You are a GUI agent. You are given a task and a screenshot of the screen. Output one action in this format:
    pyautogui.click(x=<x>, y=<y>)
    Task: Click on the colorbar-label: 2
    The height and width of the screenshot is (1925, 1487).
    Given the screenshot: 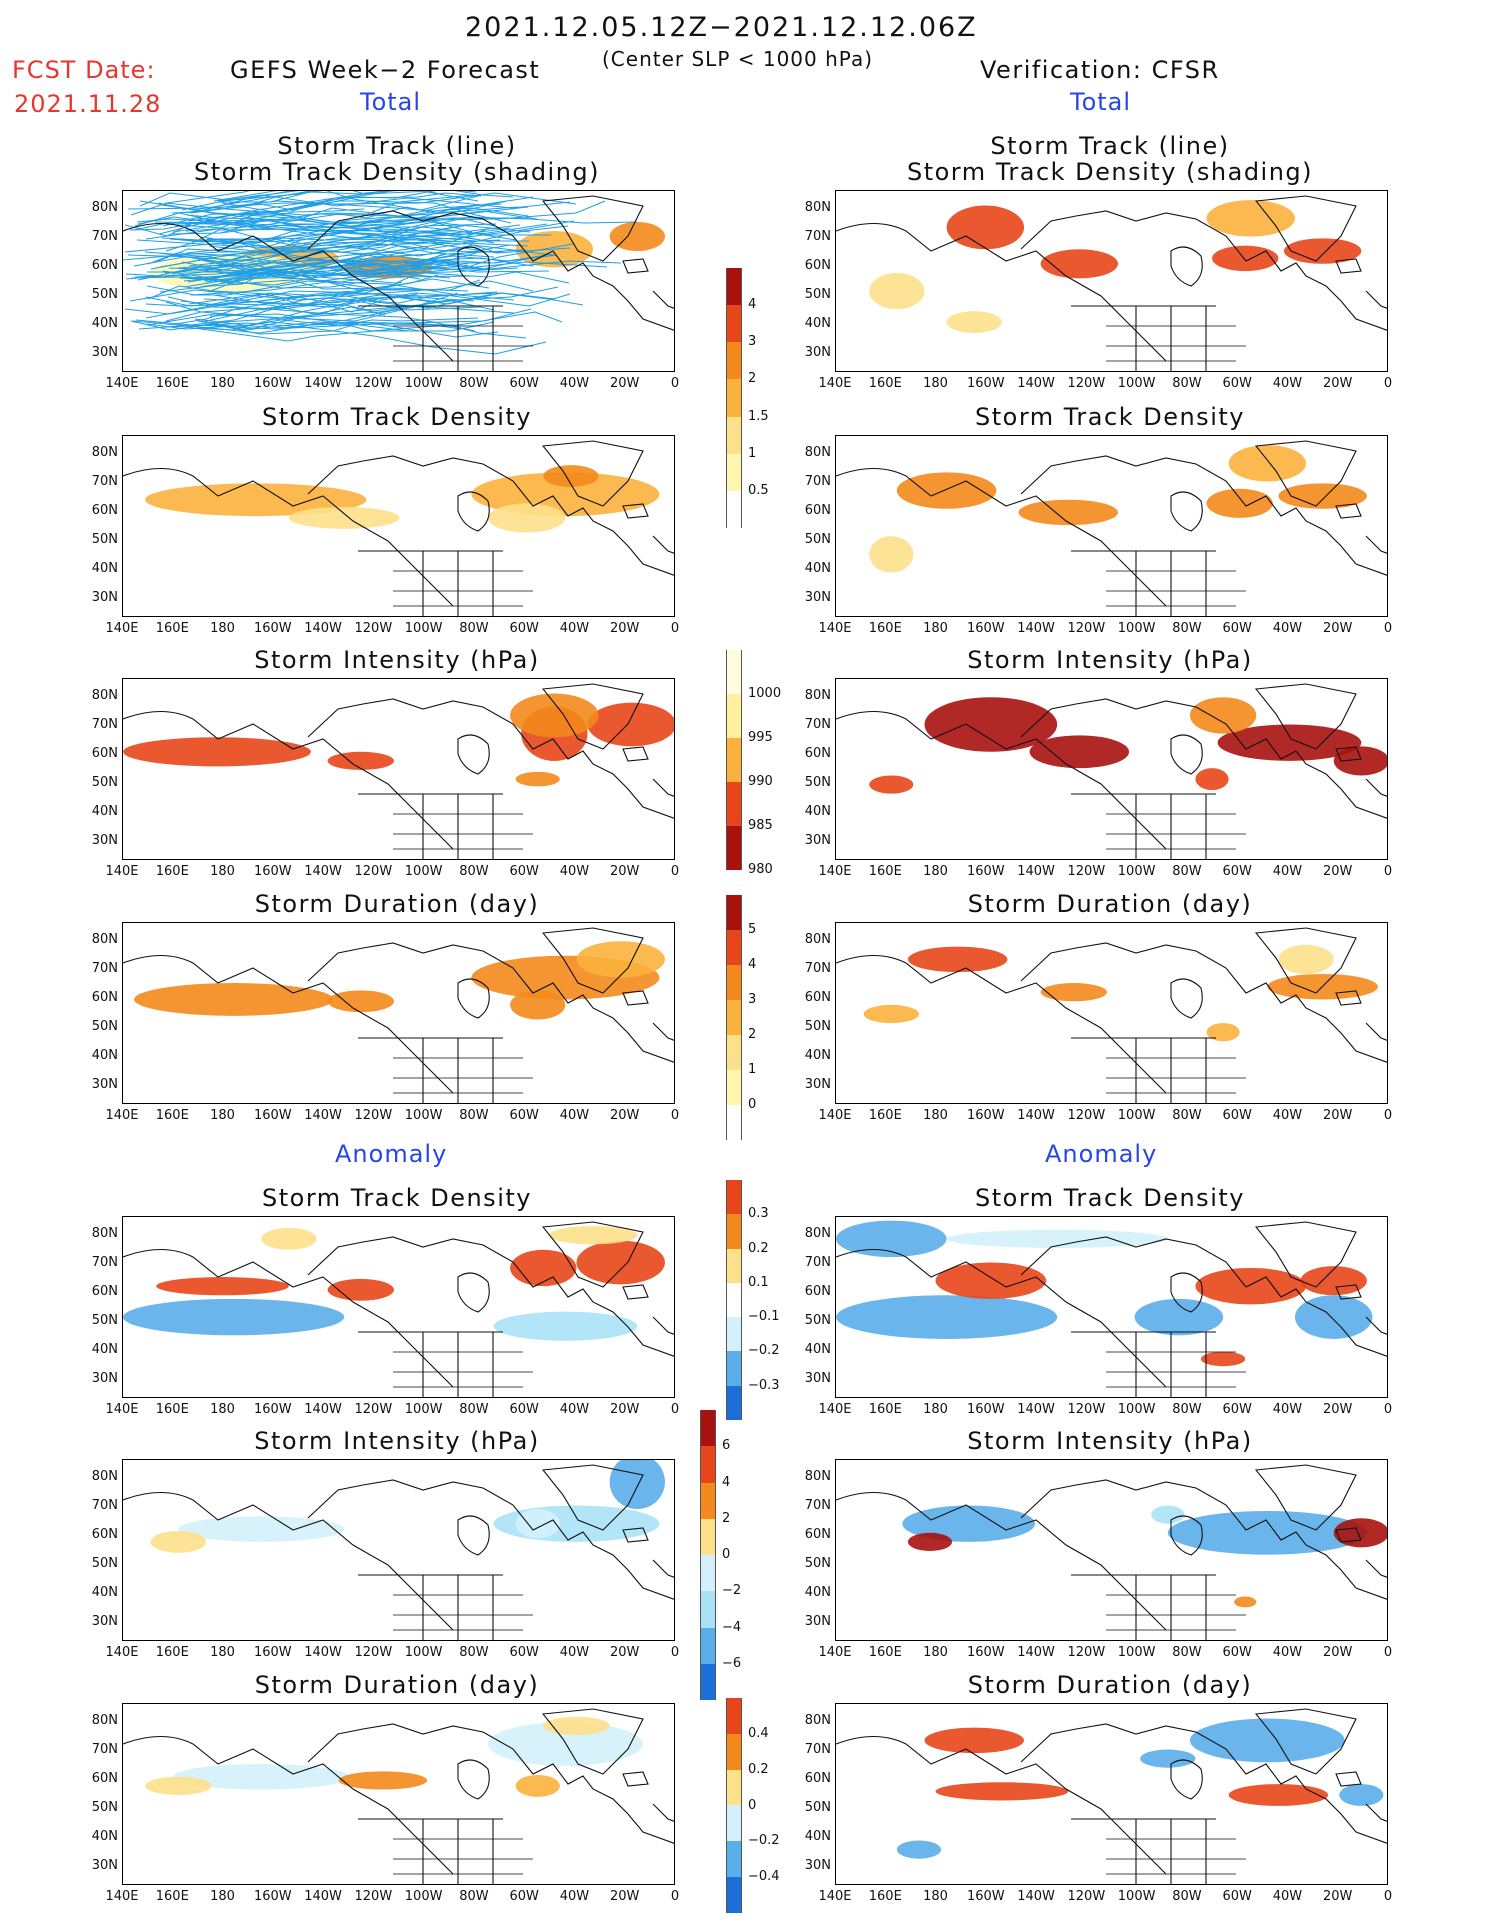 What is the action you would take?
    pyautogui.click(x=726, y=1518)
    